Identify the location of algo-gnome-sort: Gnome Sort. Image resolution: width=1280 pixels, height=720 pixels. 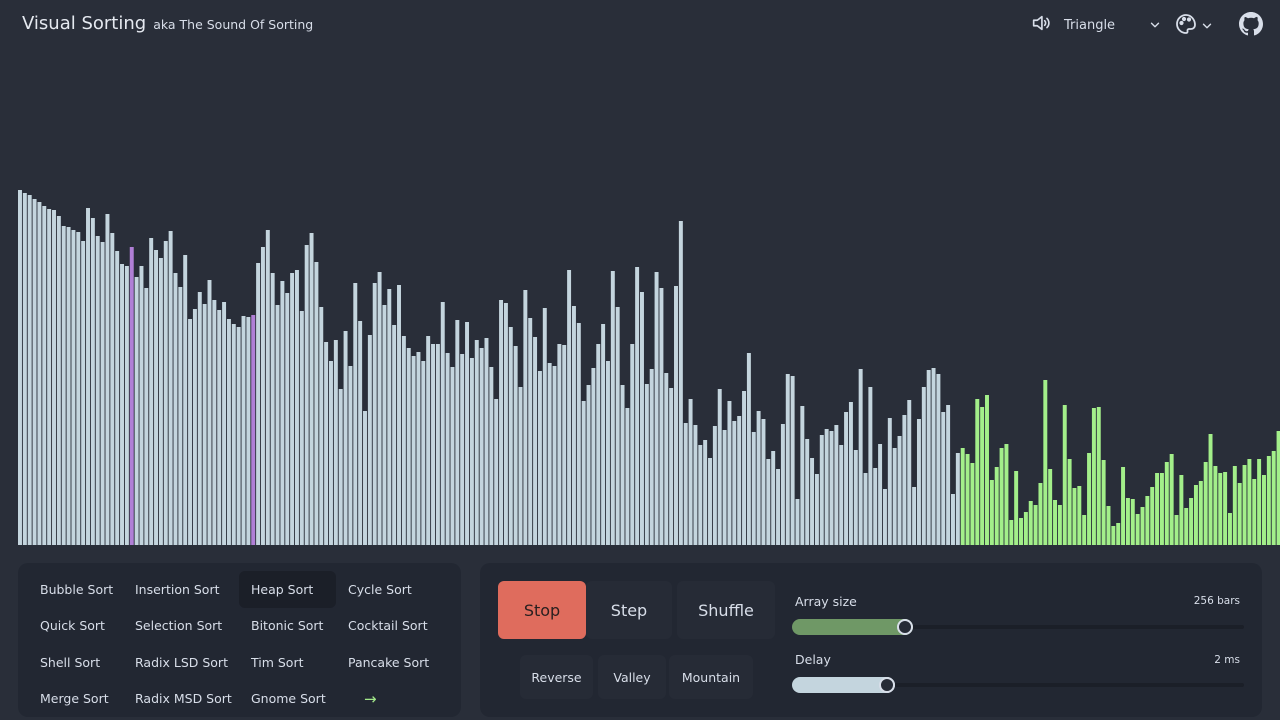
(288, 699).